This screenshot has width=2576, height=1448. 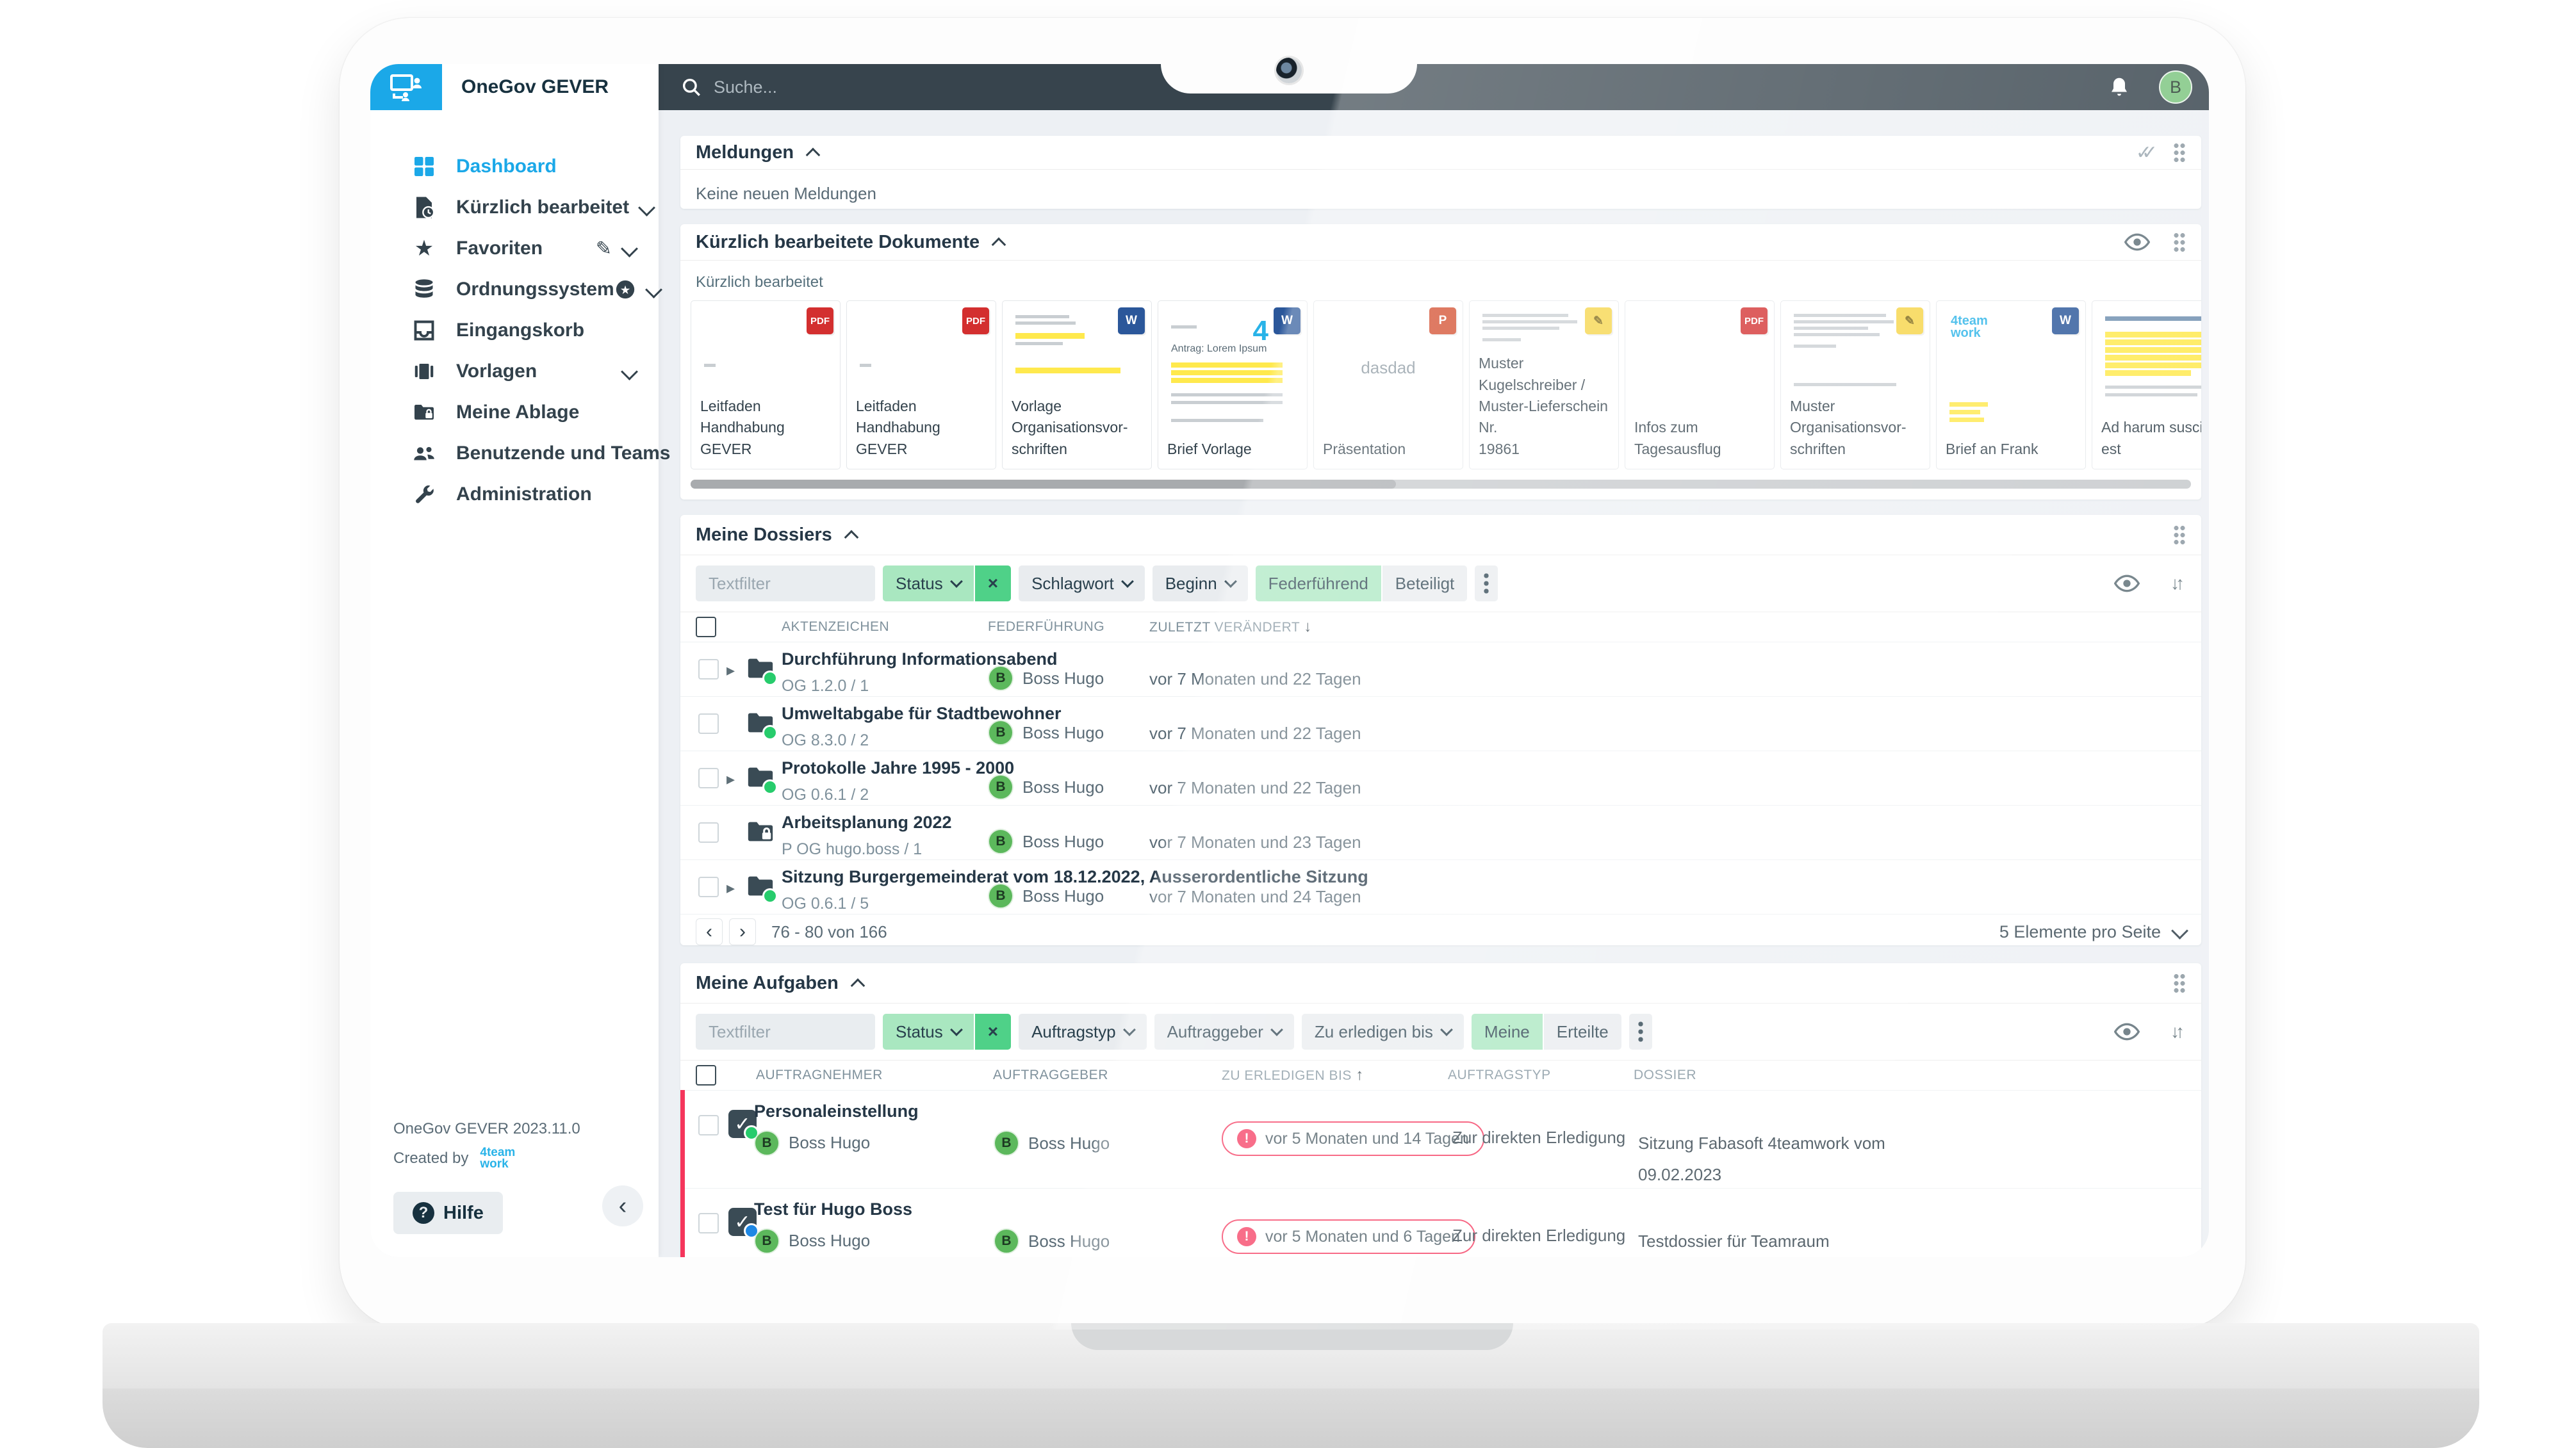 What do you see at coordinates (514, 371) in the screenshot?
I see `sidebar-item-vorlagen: Vorlagen` at bounding box center [514, 371].